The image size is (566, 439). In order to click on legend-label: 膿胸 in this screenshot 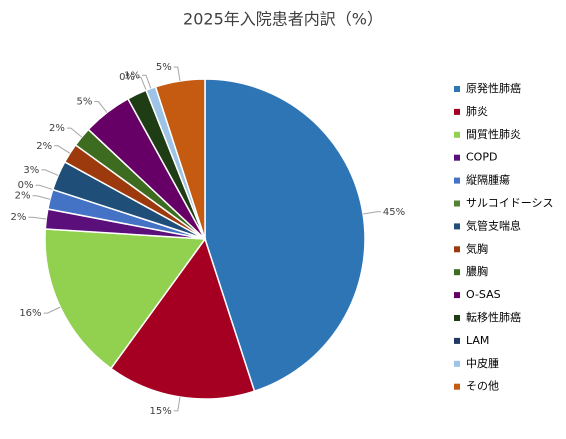, I will do `click(477, 271)`.